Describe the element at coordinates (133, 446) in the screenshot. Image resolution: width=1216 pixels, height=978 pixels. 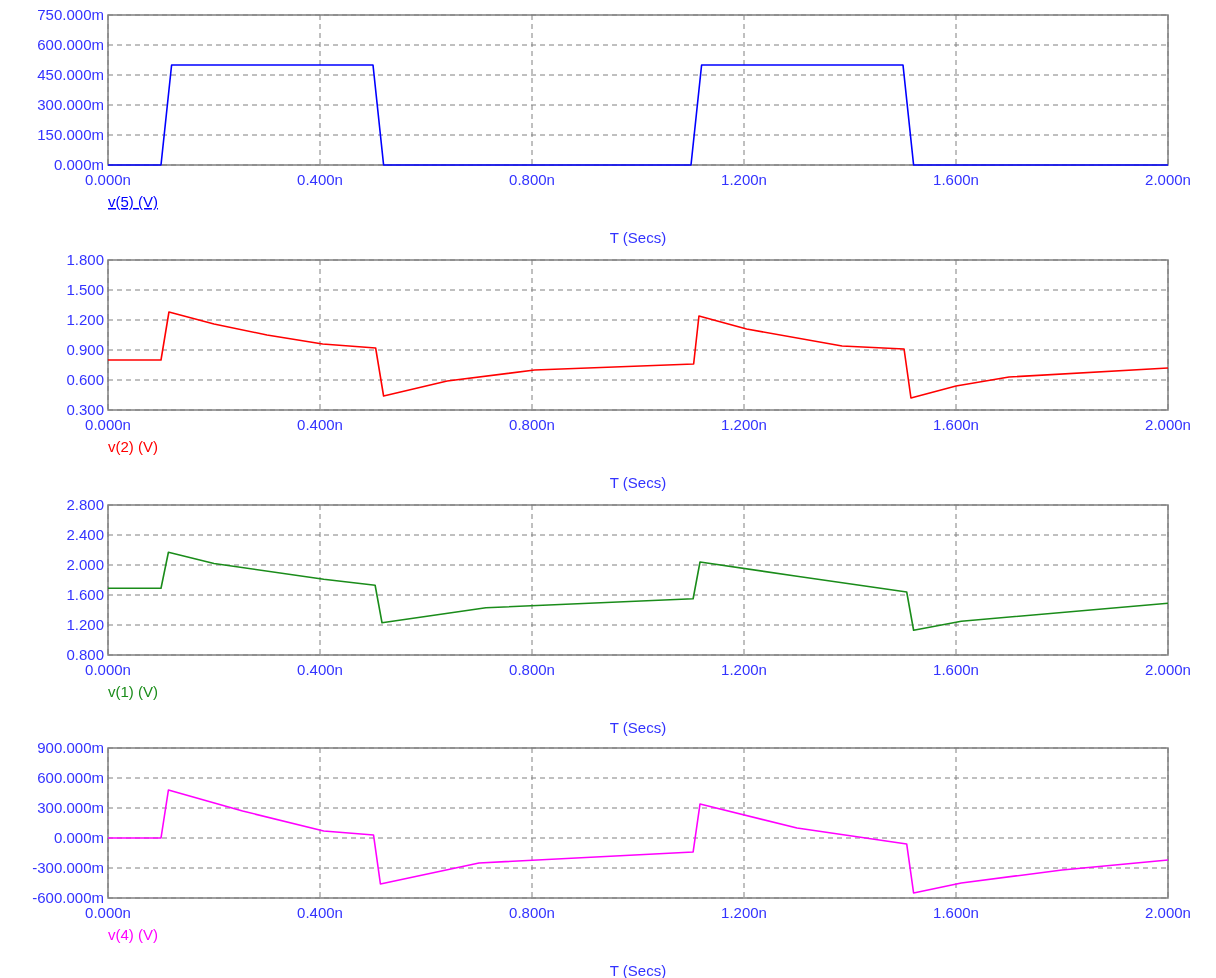
I see `text: v(2) (V)` at that location.